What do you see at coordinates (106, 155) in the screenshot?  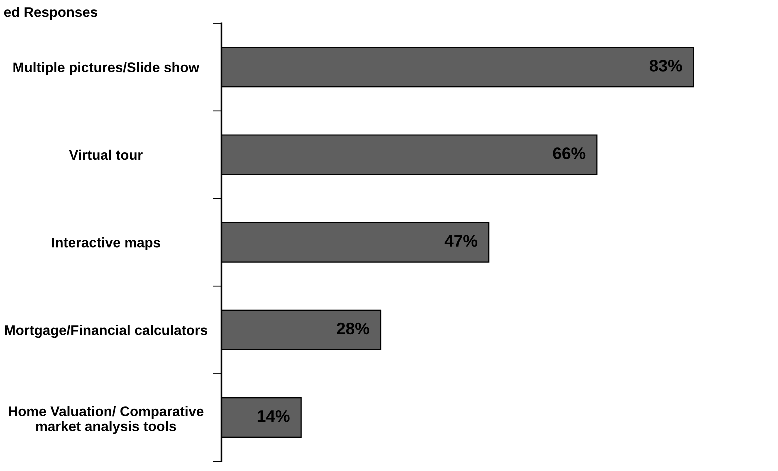 I see `y-tick-label: Virtual tour` at bounding box center [106, 155].